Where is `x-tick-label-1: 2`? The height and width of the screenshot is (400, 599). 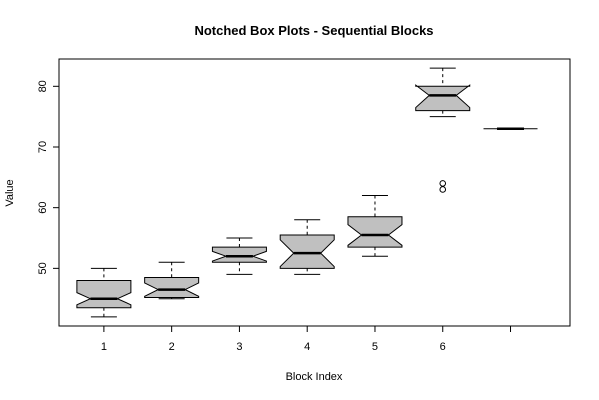 x-tick-label-1: 2 is located at coordinates (172, 347).